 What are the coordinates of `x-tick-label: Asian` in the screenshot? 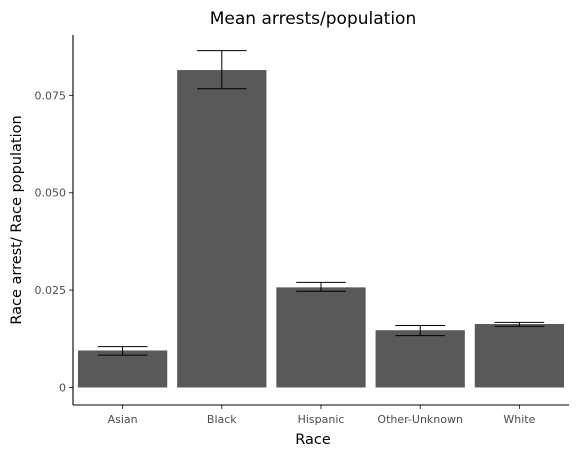 It's located at (123, 419).